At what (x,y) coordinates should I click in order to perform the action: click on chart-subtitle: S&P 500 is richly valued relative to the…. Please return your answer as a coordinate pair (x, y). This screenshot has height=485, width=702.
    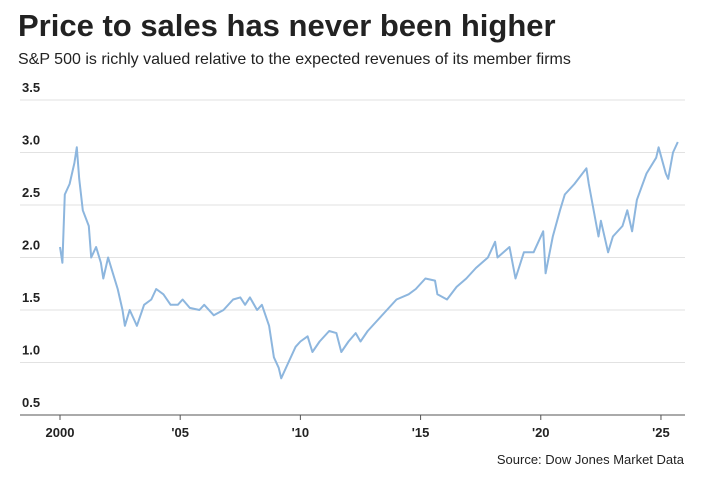
    Looking at the image, I should click on (294, 59).